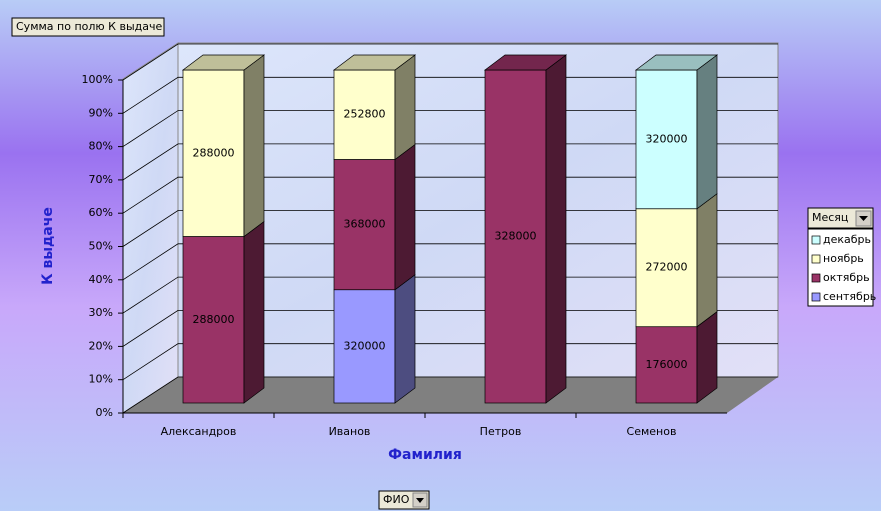 Image resolution: width=881 pixels, height=511 pixels. Describe the element at coordinates (101, 345) in the screenshot. I see `y-tick-label: 20%` at that location.